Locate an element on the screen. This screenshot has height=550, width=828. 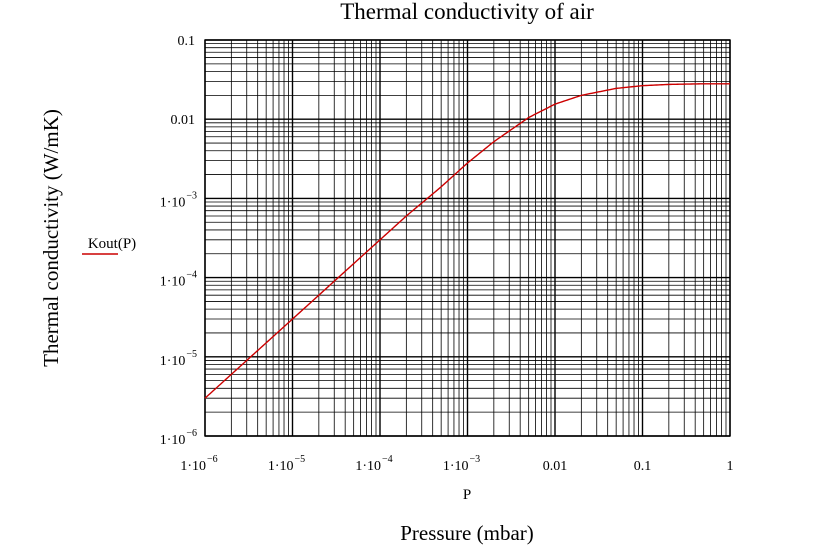
x-tick-label: 1·10⁻⁴ is located at coordinates (373, 464).